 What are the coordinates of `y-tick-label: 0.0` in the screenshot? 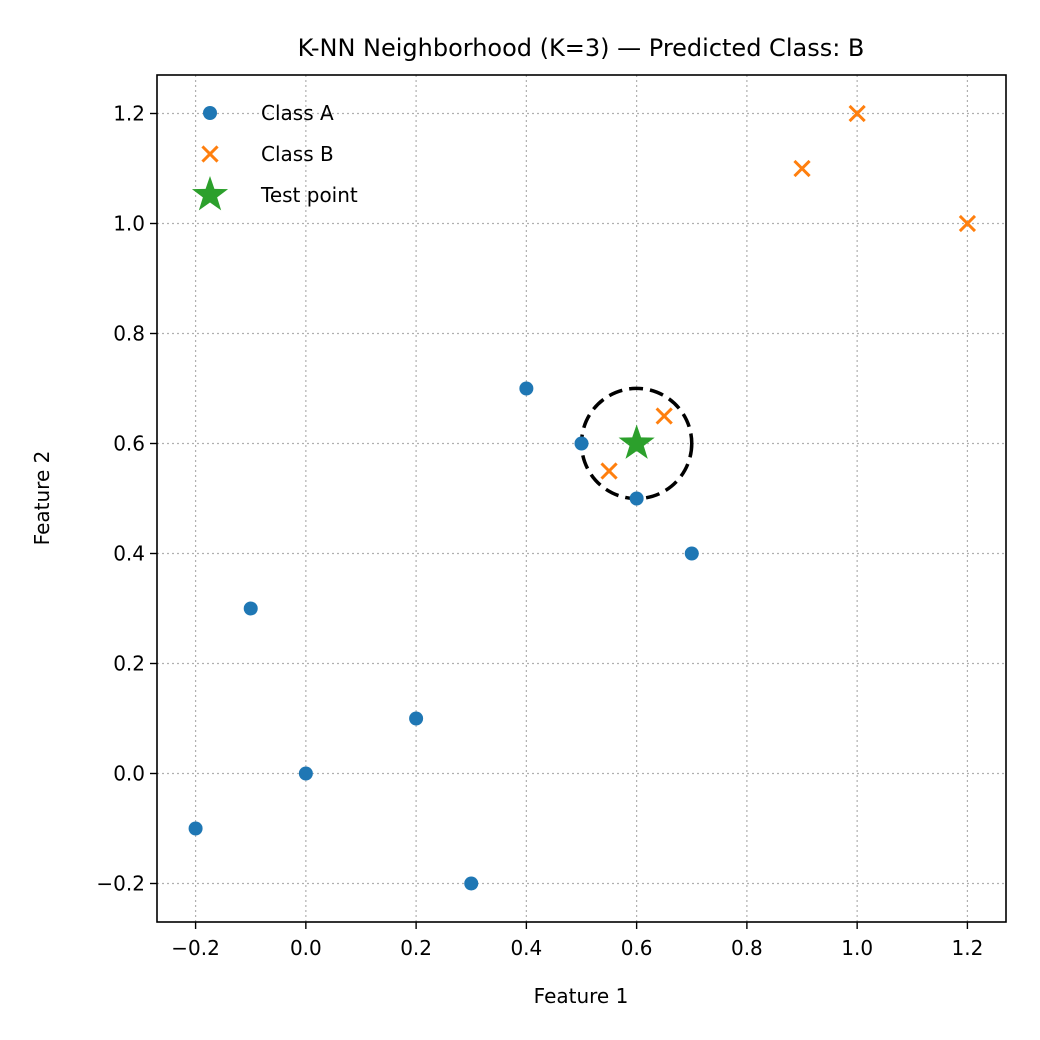 It's located at (129, 774).